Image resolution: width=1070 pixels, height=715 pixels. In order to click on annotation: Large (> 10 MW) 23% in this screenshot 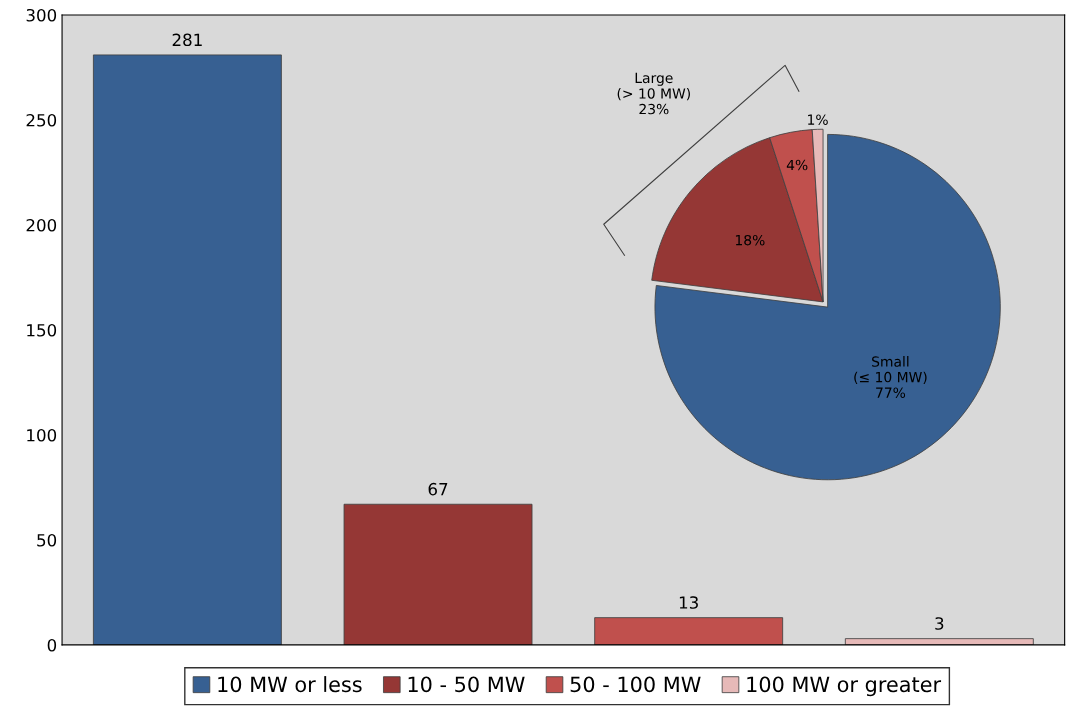, I will do `click(653, 93)`.